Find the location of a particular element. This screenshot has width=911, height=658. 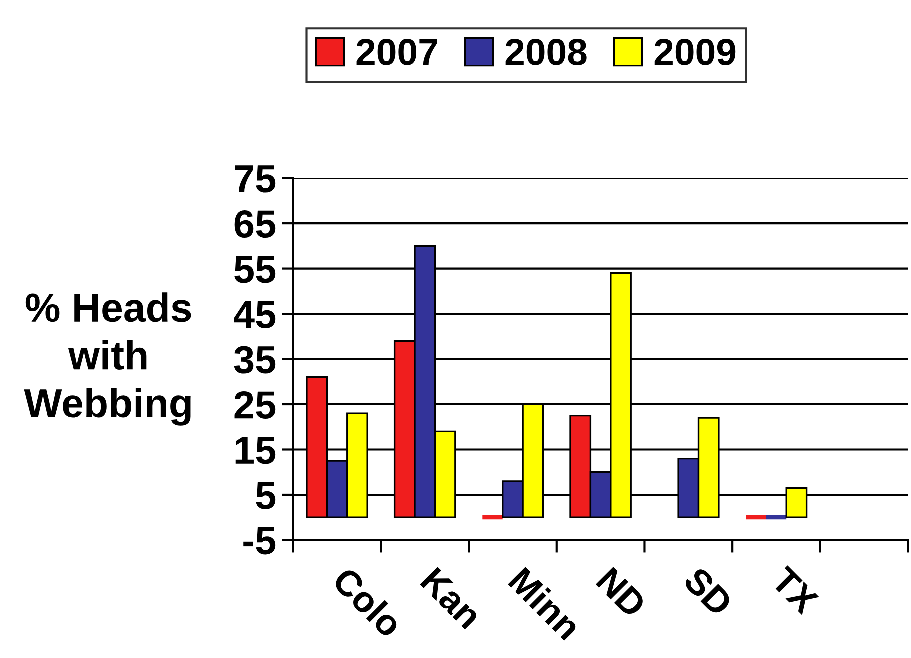

y-axis-title: % Heads with Webbing is located at coordinates (108, 359).